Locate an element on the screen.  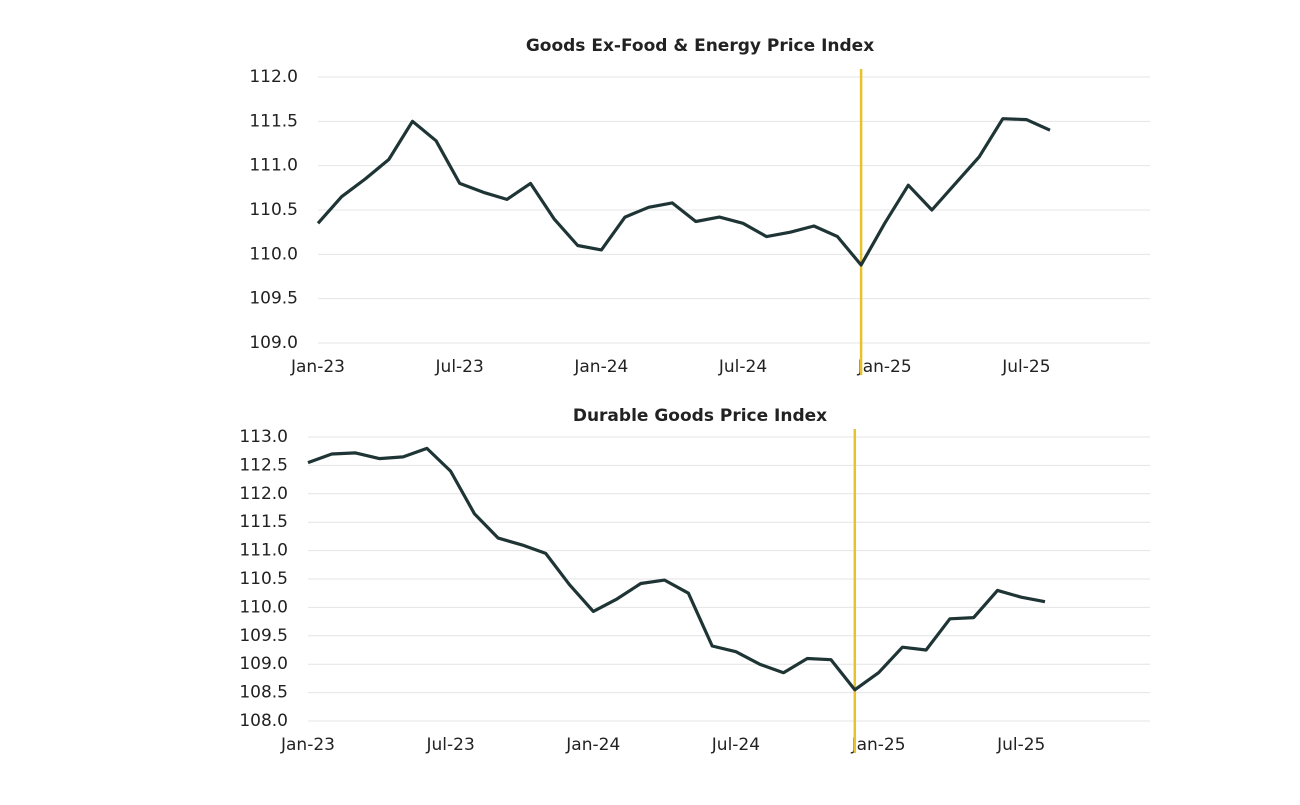
line-series is located at coordinates (683, 192).